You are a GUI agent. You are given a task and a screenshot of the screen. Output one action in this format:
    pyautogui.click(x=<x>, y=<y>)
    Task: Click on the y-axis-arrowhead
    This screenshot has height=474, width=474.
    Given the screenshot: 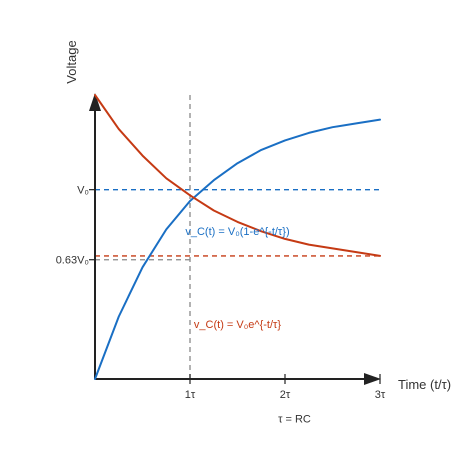 What is the action you would take?
    pyautogui.click(x=95, y=102)
    